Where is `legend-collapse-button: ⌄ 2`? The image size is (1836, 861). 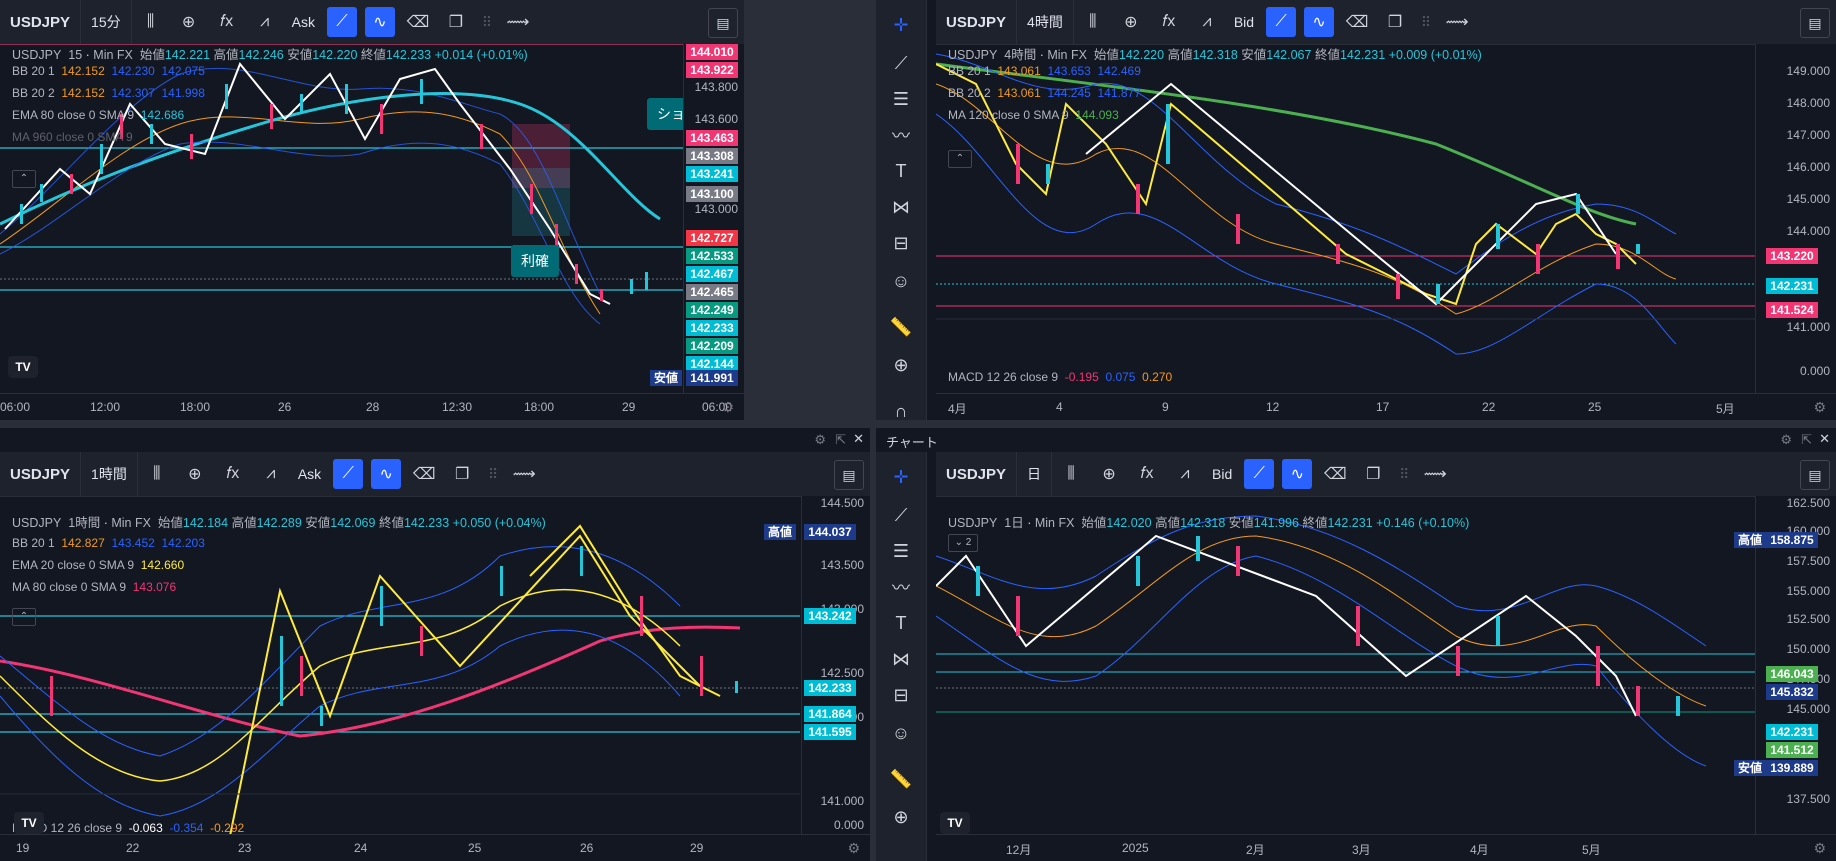
legend-collapse-button: ⌄ 2 is located at coordinates (963, 543).